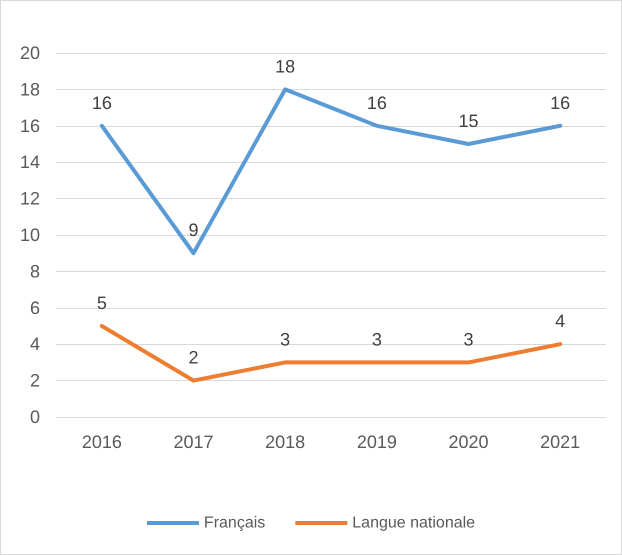  I want to click on y-tick-label: 18, so click(30, 89).